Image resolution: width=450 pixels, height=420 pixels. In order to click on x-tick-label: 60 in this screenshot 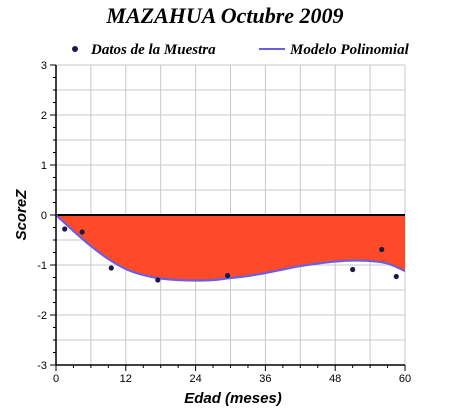, I will do `click(405, 379)`.